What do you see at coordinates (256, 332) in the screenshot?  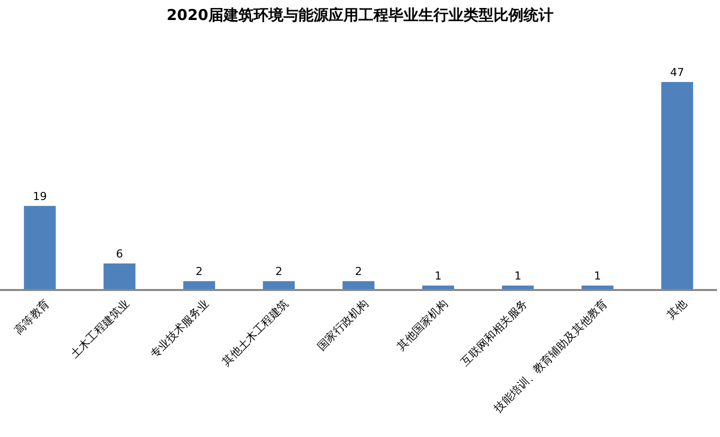 I see `x-tick-label: 其他土木工程建筑` at bounding box center [256, 332].